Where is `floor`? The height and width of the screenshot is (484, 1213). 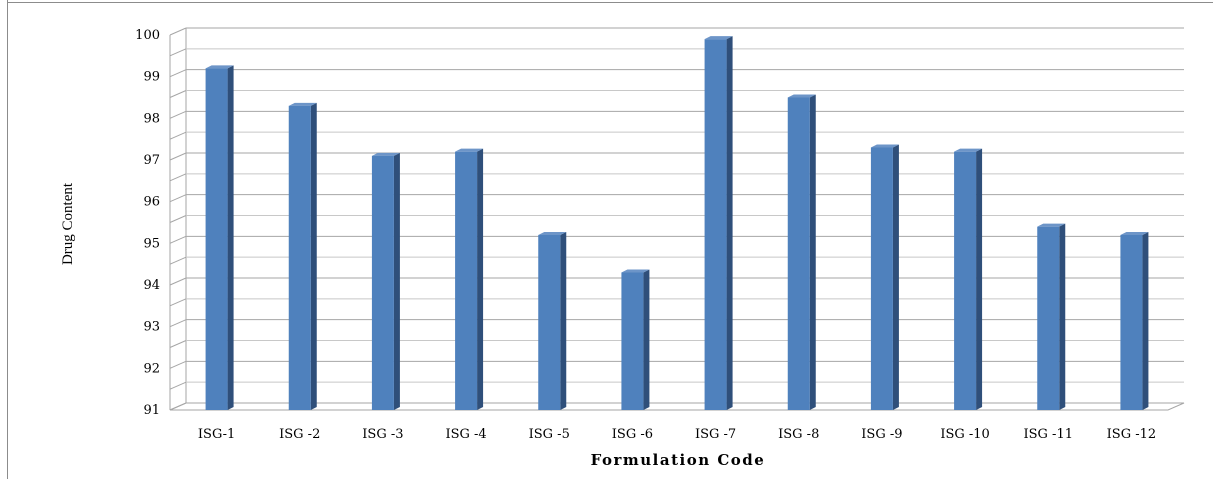 floor is located at coordinates (677, 406).